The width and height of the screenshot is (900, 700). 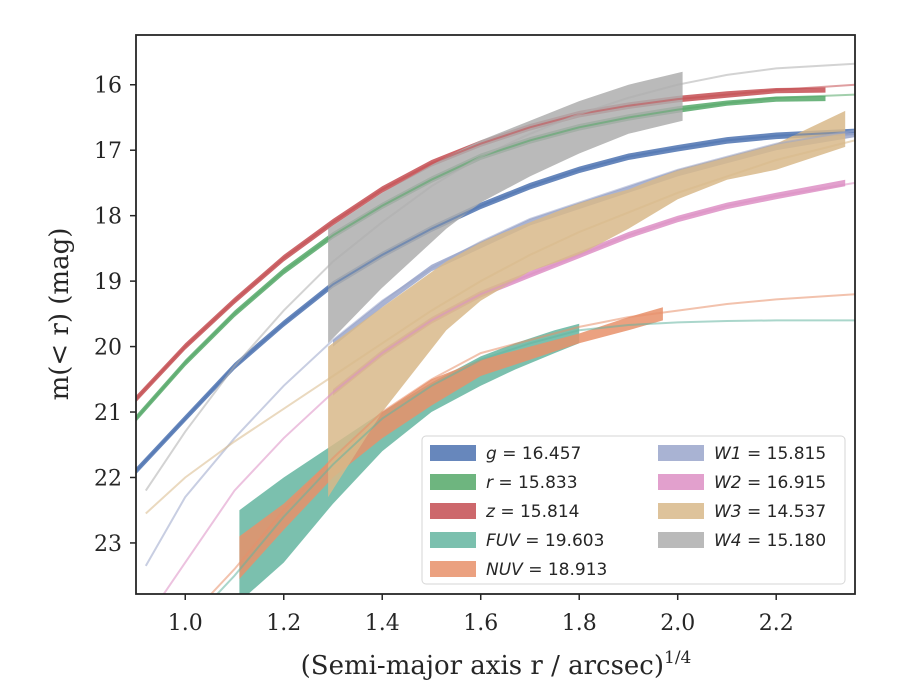 What do you see at coordinates (677, 623) in the screenshot?
I see `x-tick-label: 2.0` at bounding box center [677, 623].